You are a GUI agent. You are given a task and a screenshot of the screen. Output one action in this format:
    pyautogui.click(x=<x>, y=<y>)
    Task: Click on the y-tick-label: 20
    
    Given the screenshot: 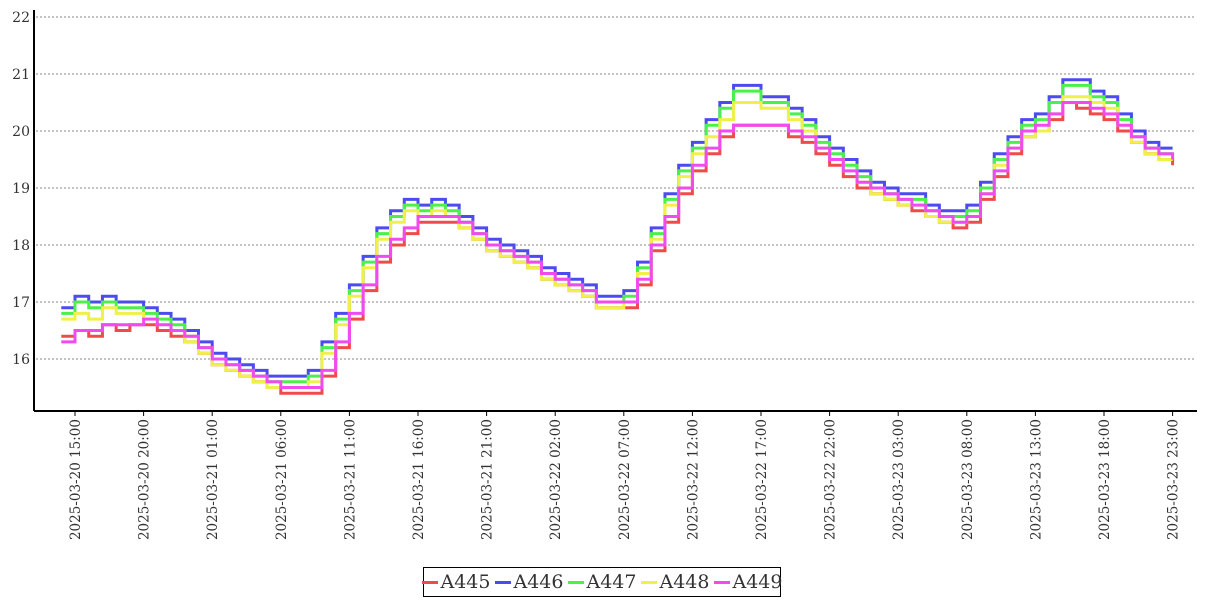 What is the action you would take?
    pyautogui.click(x=21, y=132)
    